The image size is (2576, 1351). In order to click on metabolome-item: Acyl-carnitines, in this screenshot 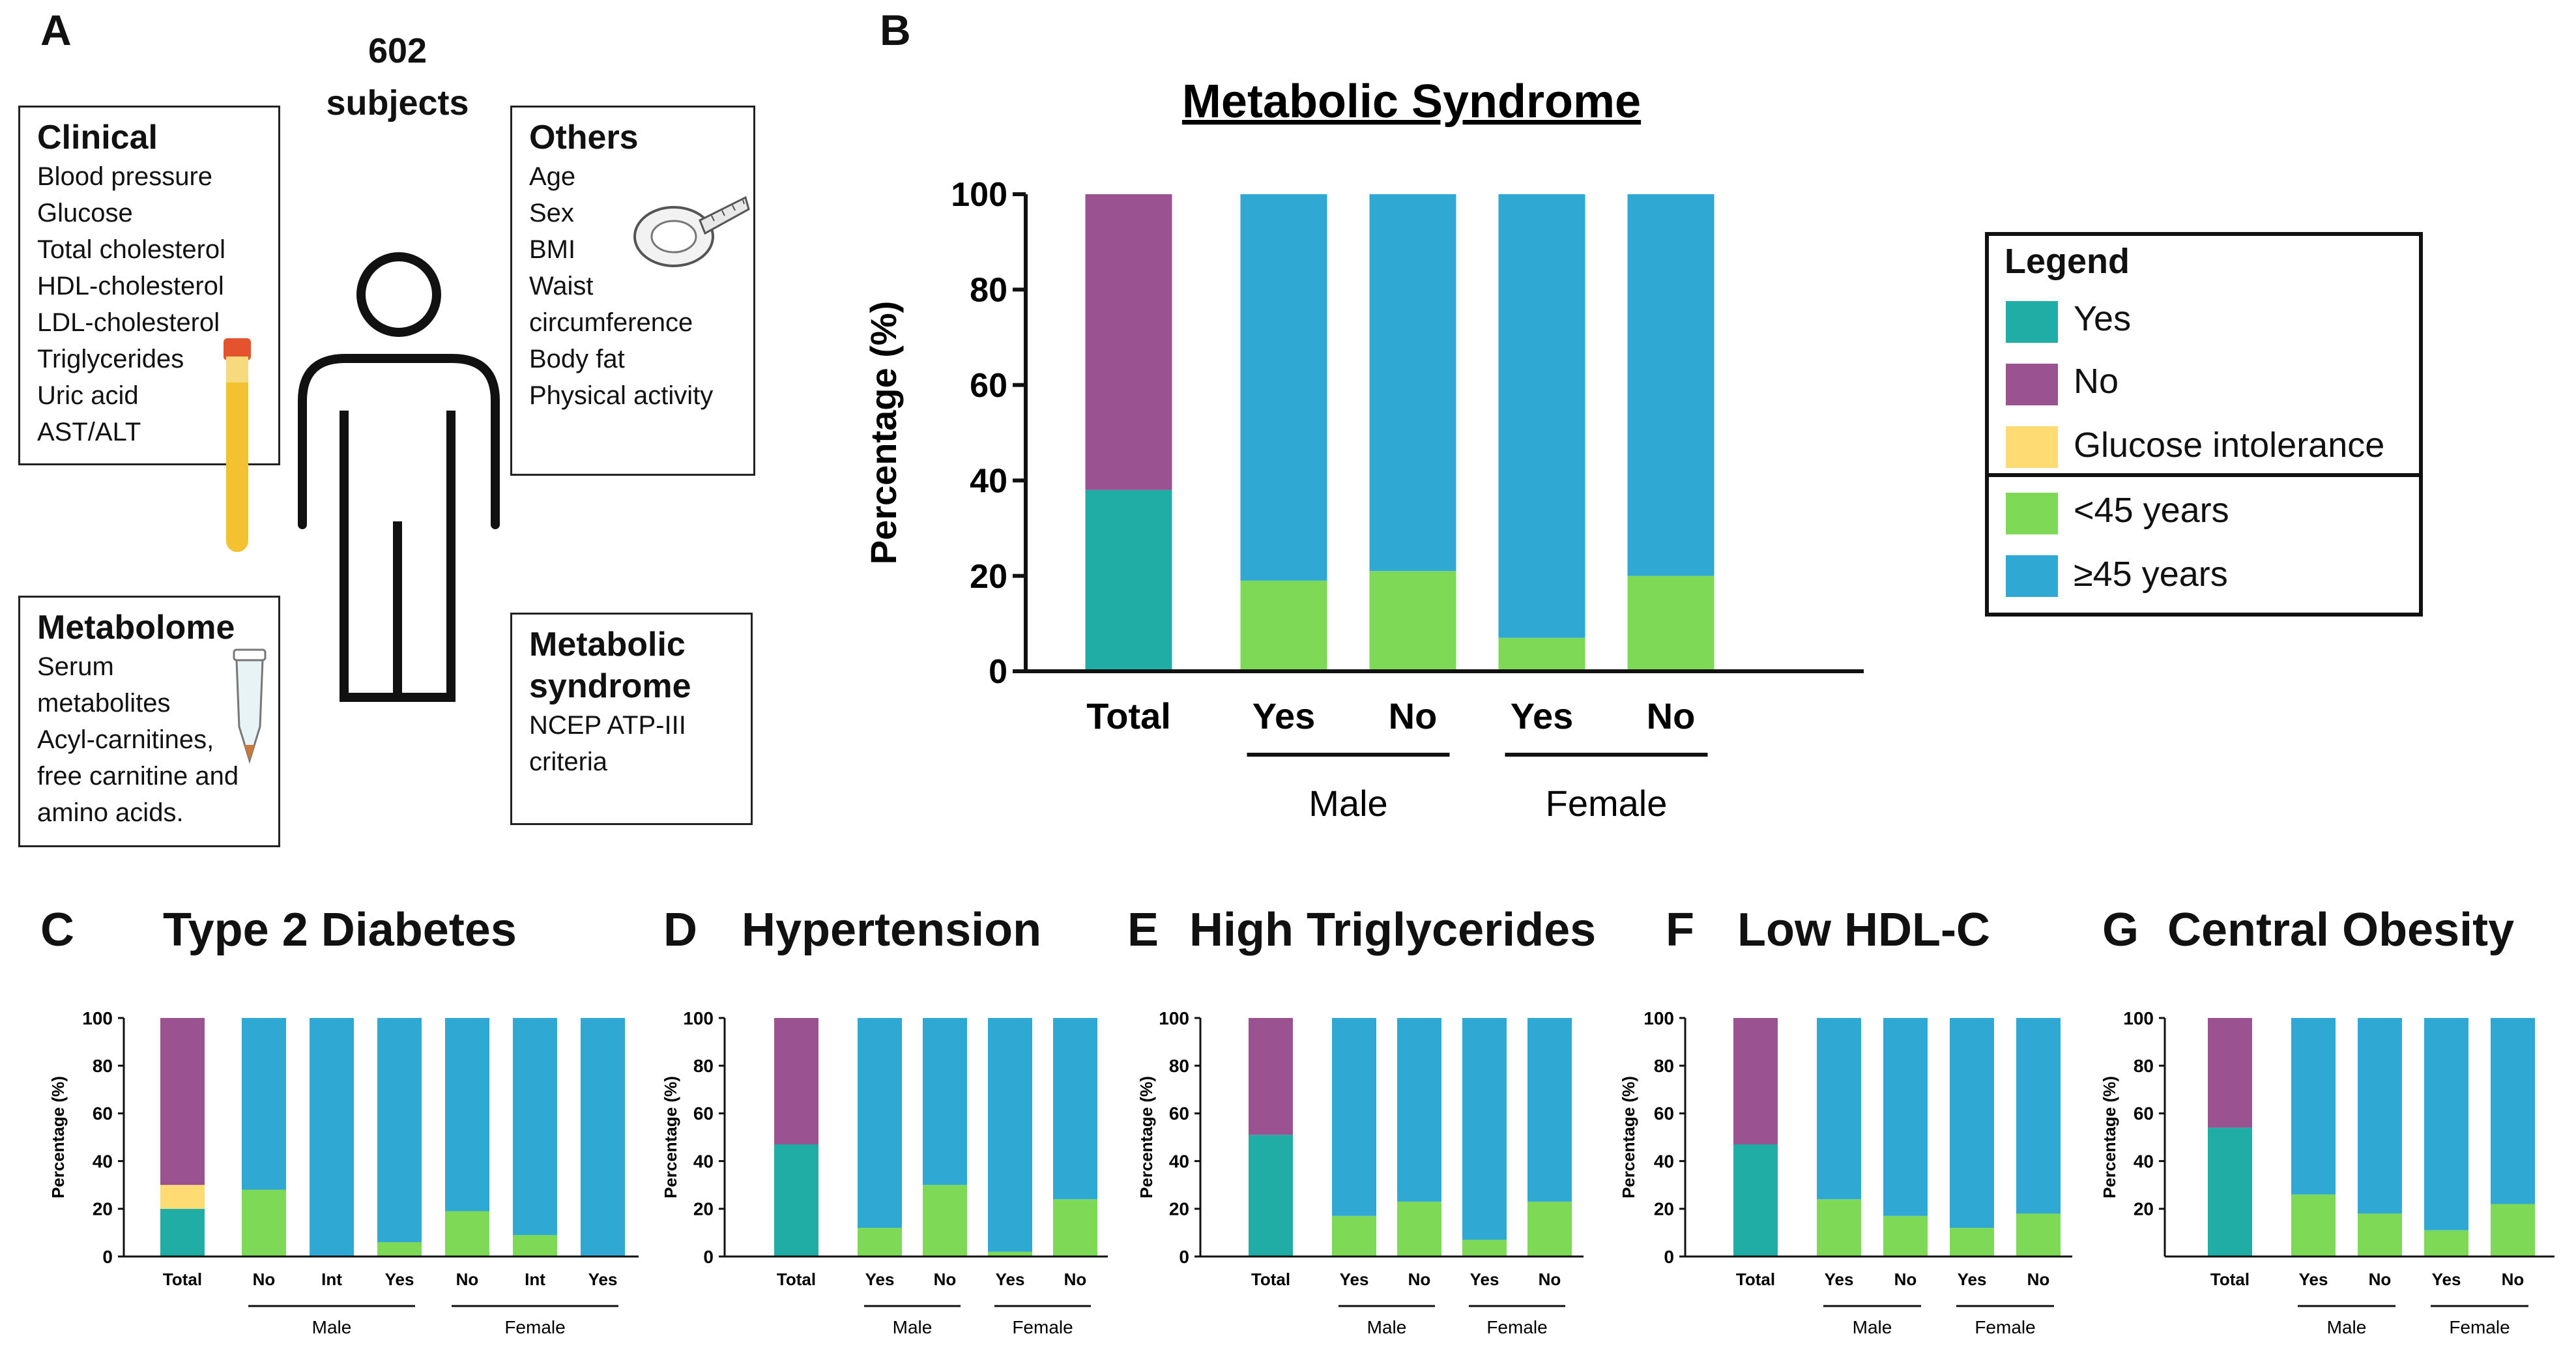, I will do `click(125, 739)`.